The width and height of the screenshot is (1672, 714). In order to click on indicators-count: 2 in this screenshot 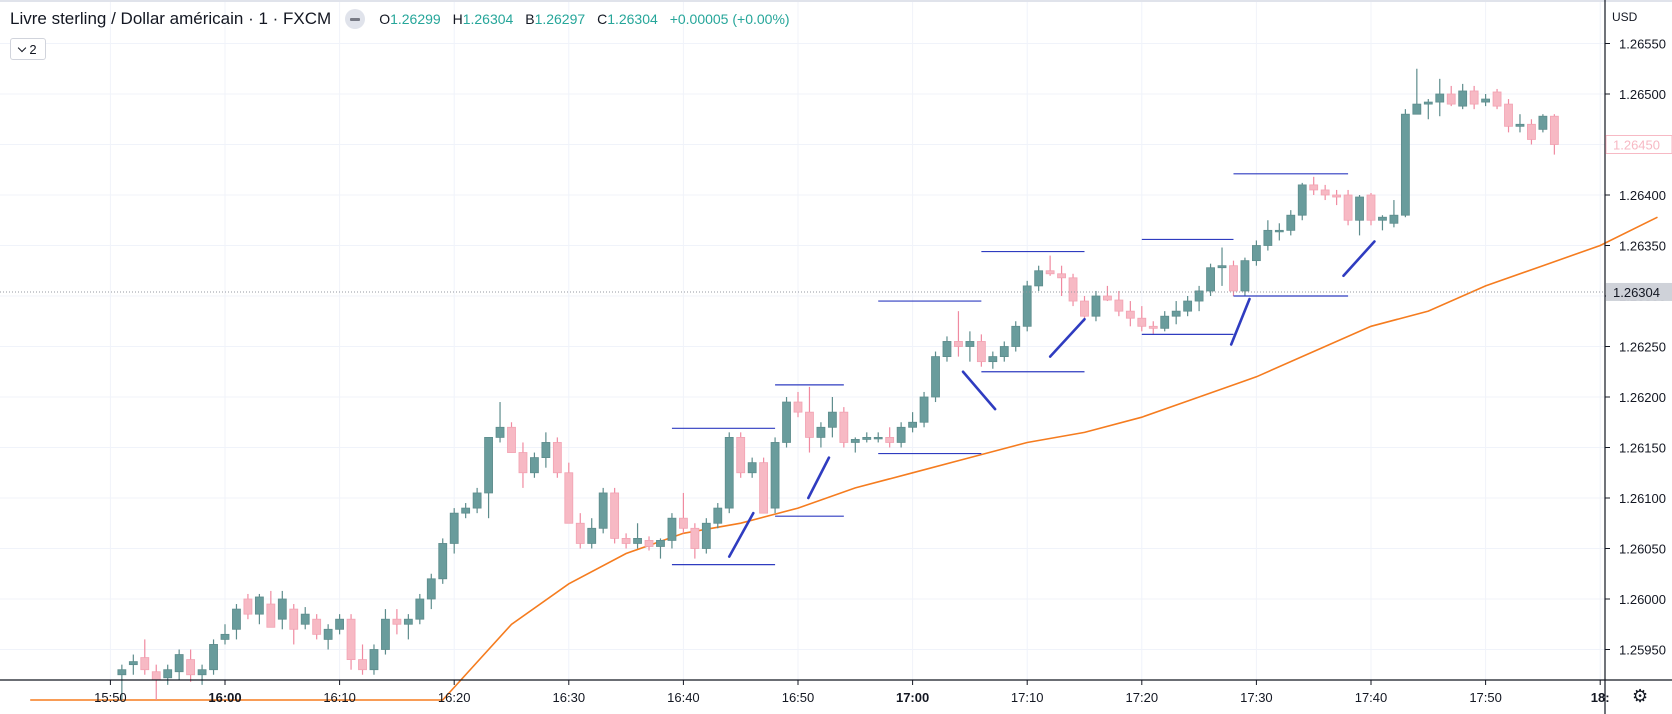, I will do `click(33, 49)`.